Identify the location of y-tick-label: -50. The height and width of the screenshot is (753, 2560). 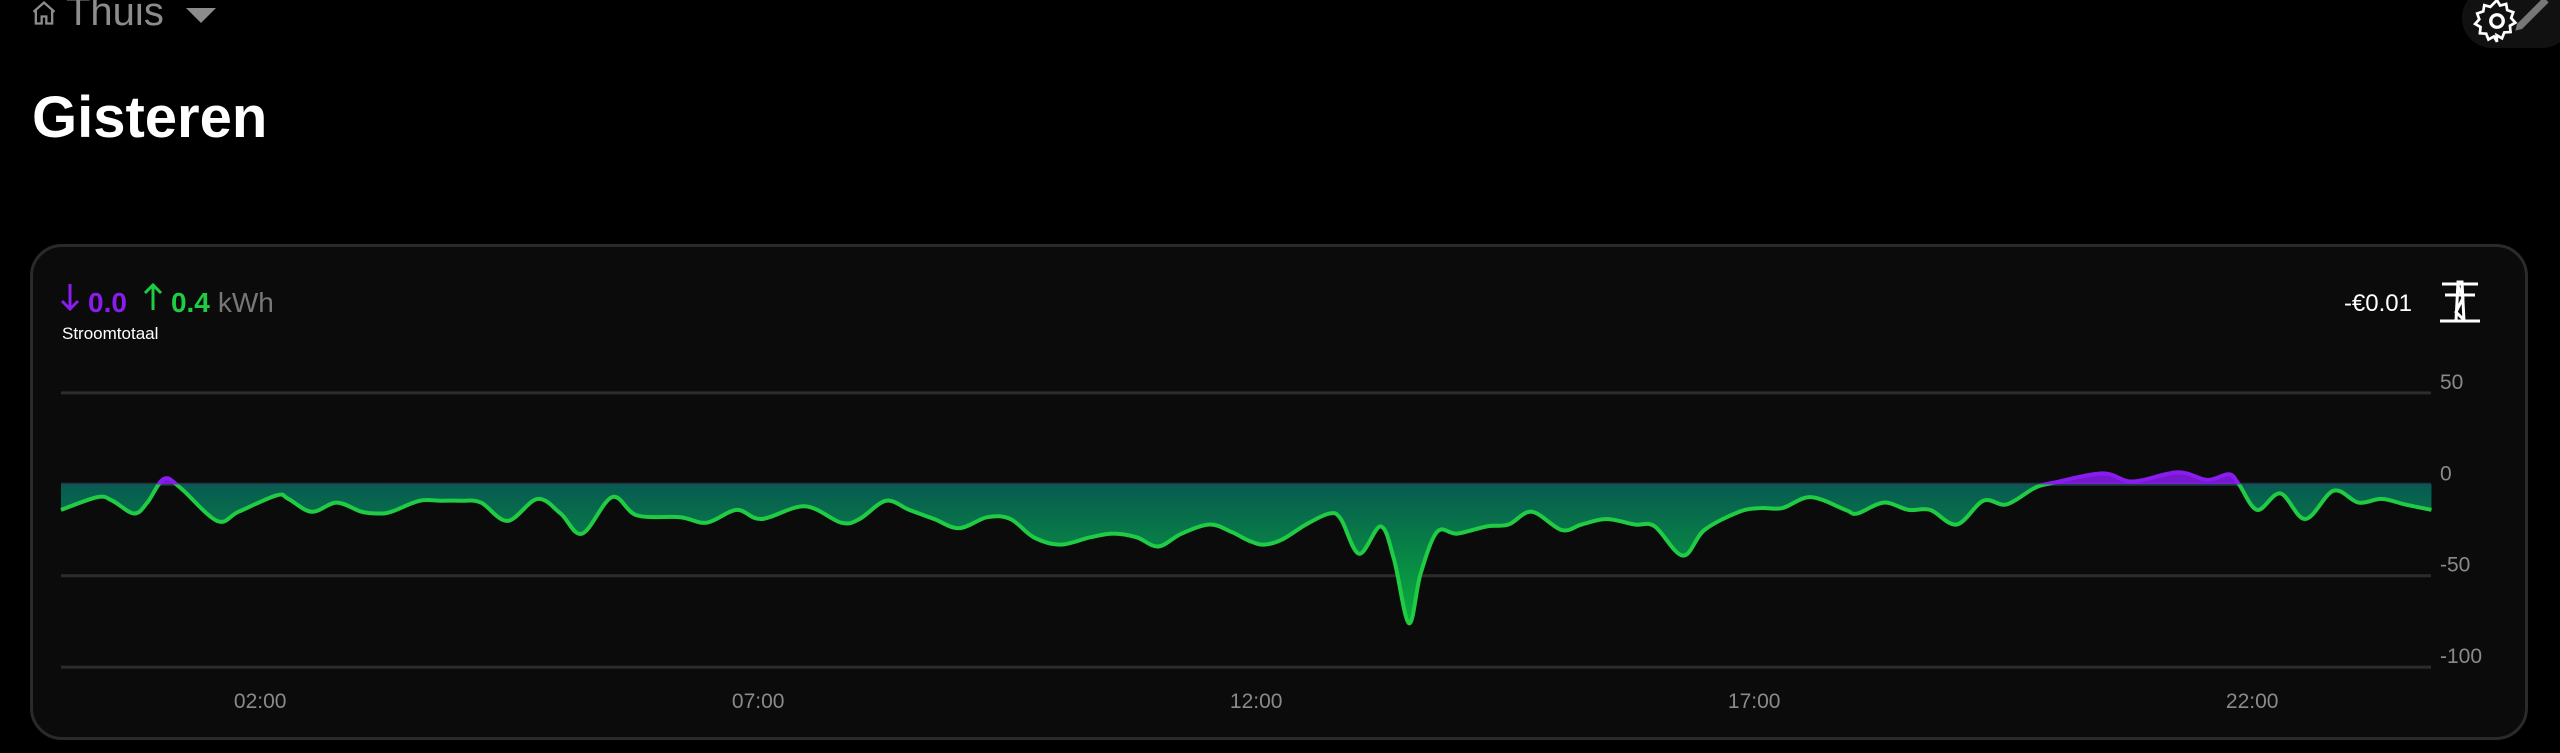
(2455, 565).